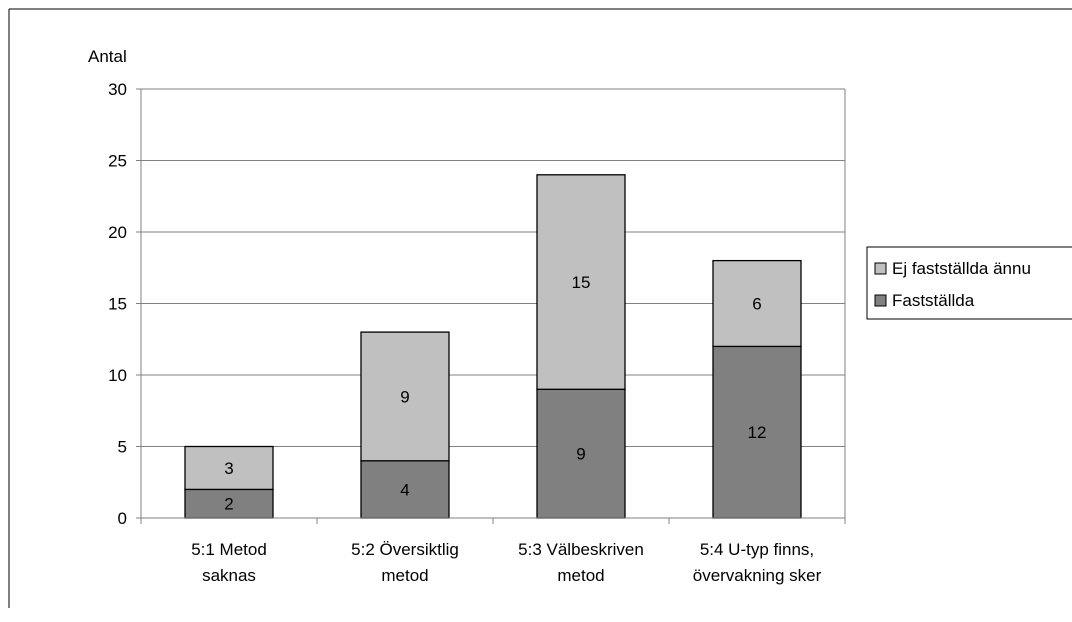 Image resolution: width=1072 pixels, height=622 pixels. Describe the element at coordinates (122, 447) in the screenshot. I see `y-tick-label: 5` at that location.